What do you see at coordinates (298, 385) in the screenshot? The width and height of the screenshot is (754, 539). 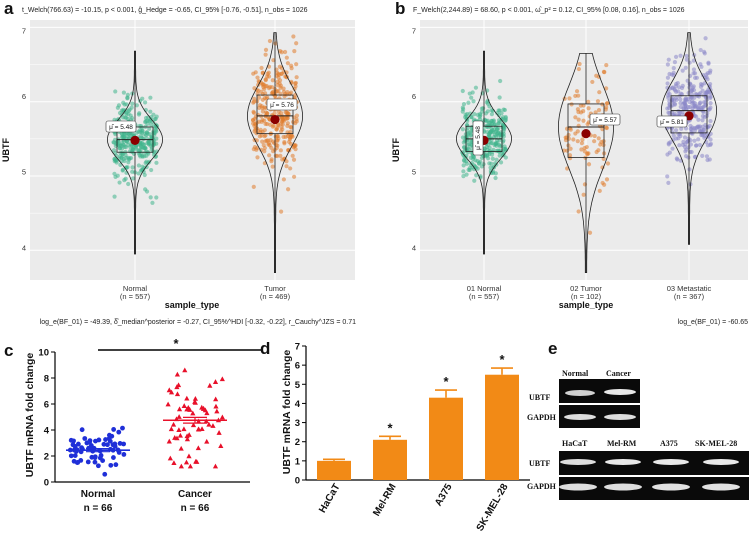 I see `ytick-label: 5` at bounding box center [298, 385].